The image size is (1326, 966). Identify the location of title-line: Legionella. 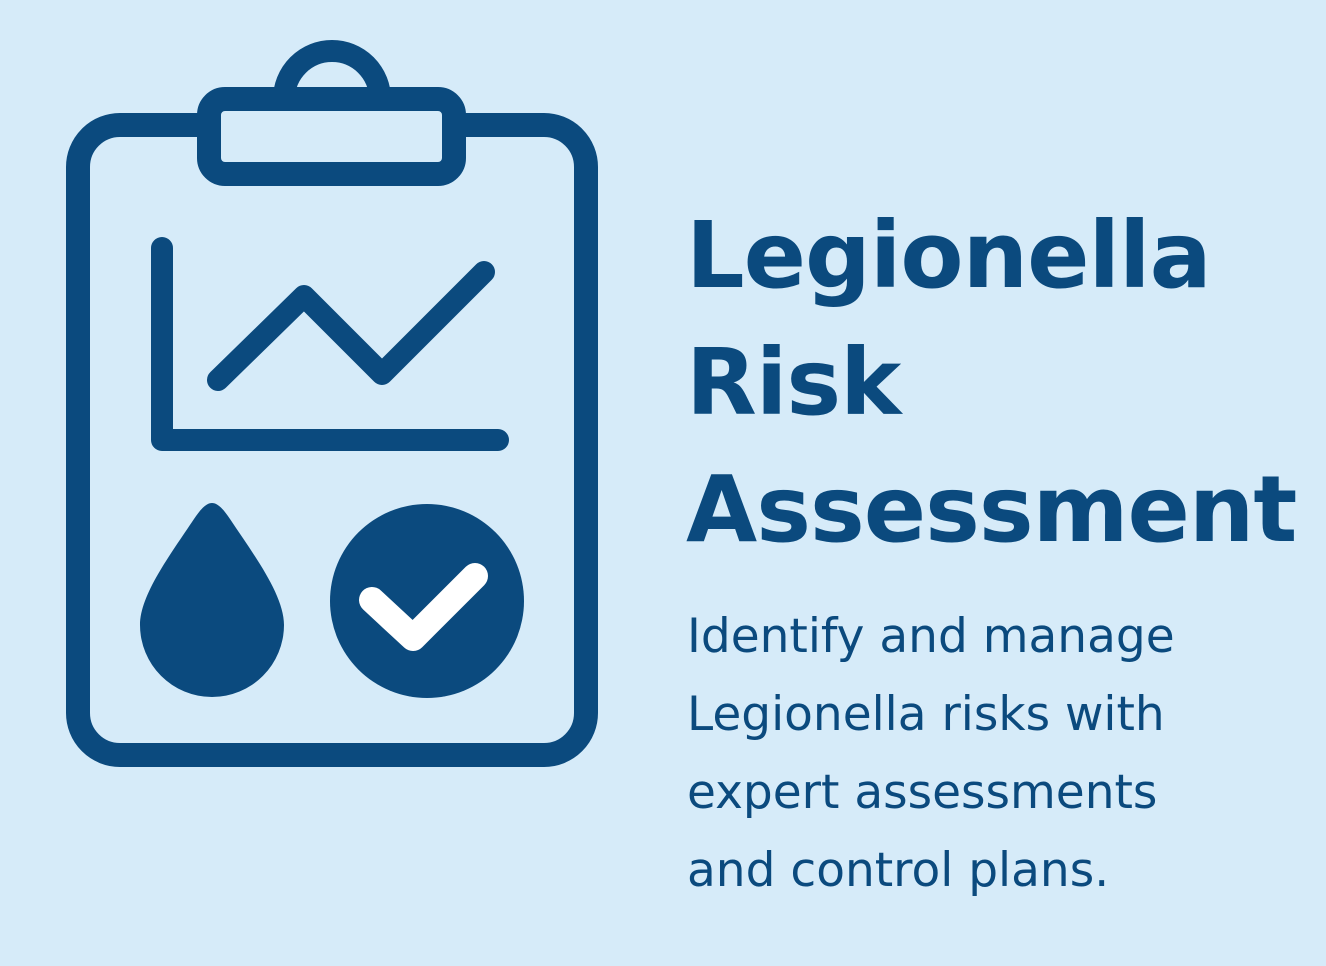
(949, 255).